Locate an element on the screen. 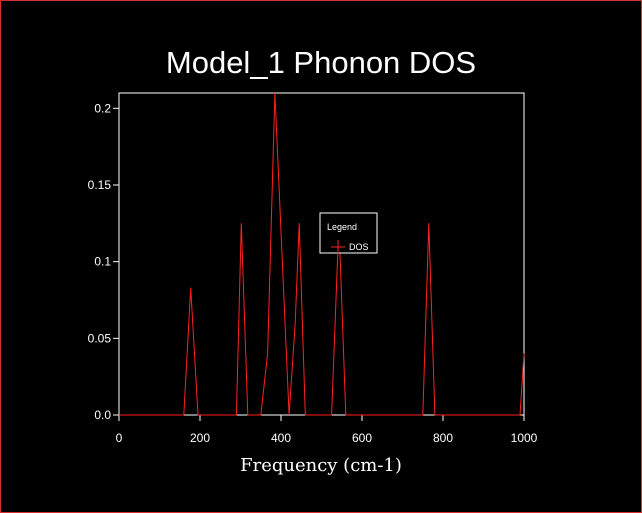 The height and width of the screenshot is (513, 642). legend: Legend DOS is located at coordinates (348, 233).